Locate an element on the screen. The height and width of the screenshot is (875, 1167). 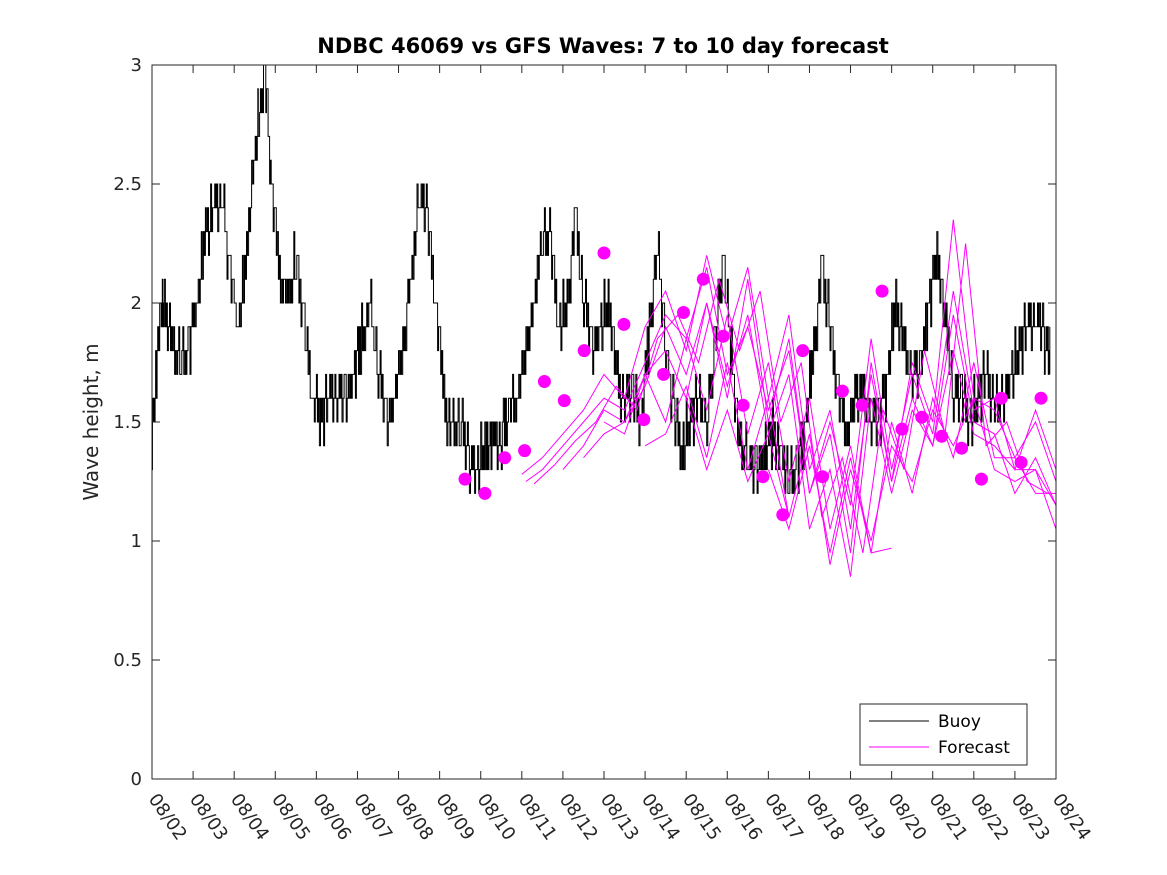
y-tick-label: 3 is located at coordinates (136, 65).